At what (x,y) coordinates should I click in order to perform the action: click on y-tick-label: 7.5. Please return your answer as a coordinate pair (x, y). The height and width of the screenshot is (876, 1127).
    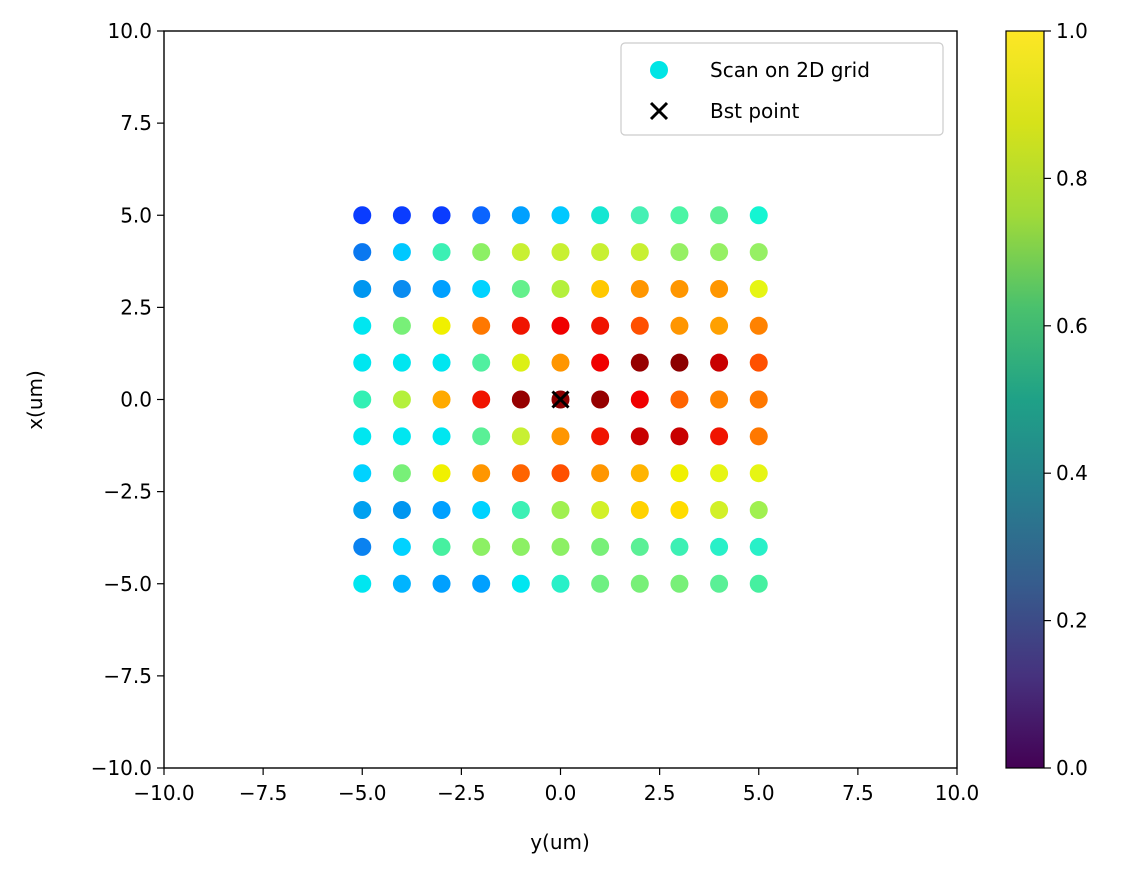
    Looking at the image, I should click on (136, 123).